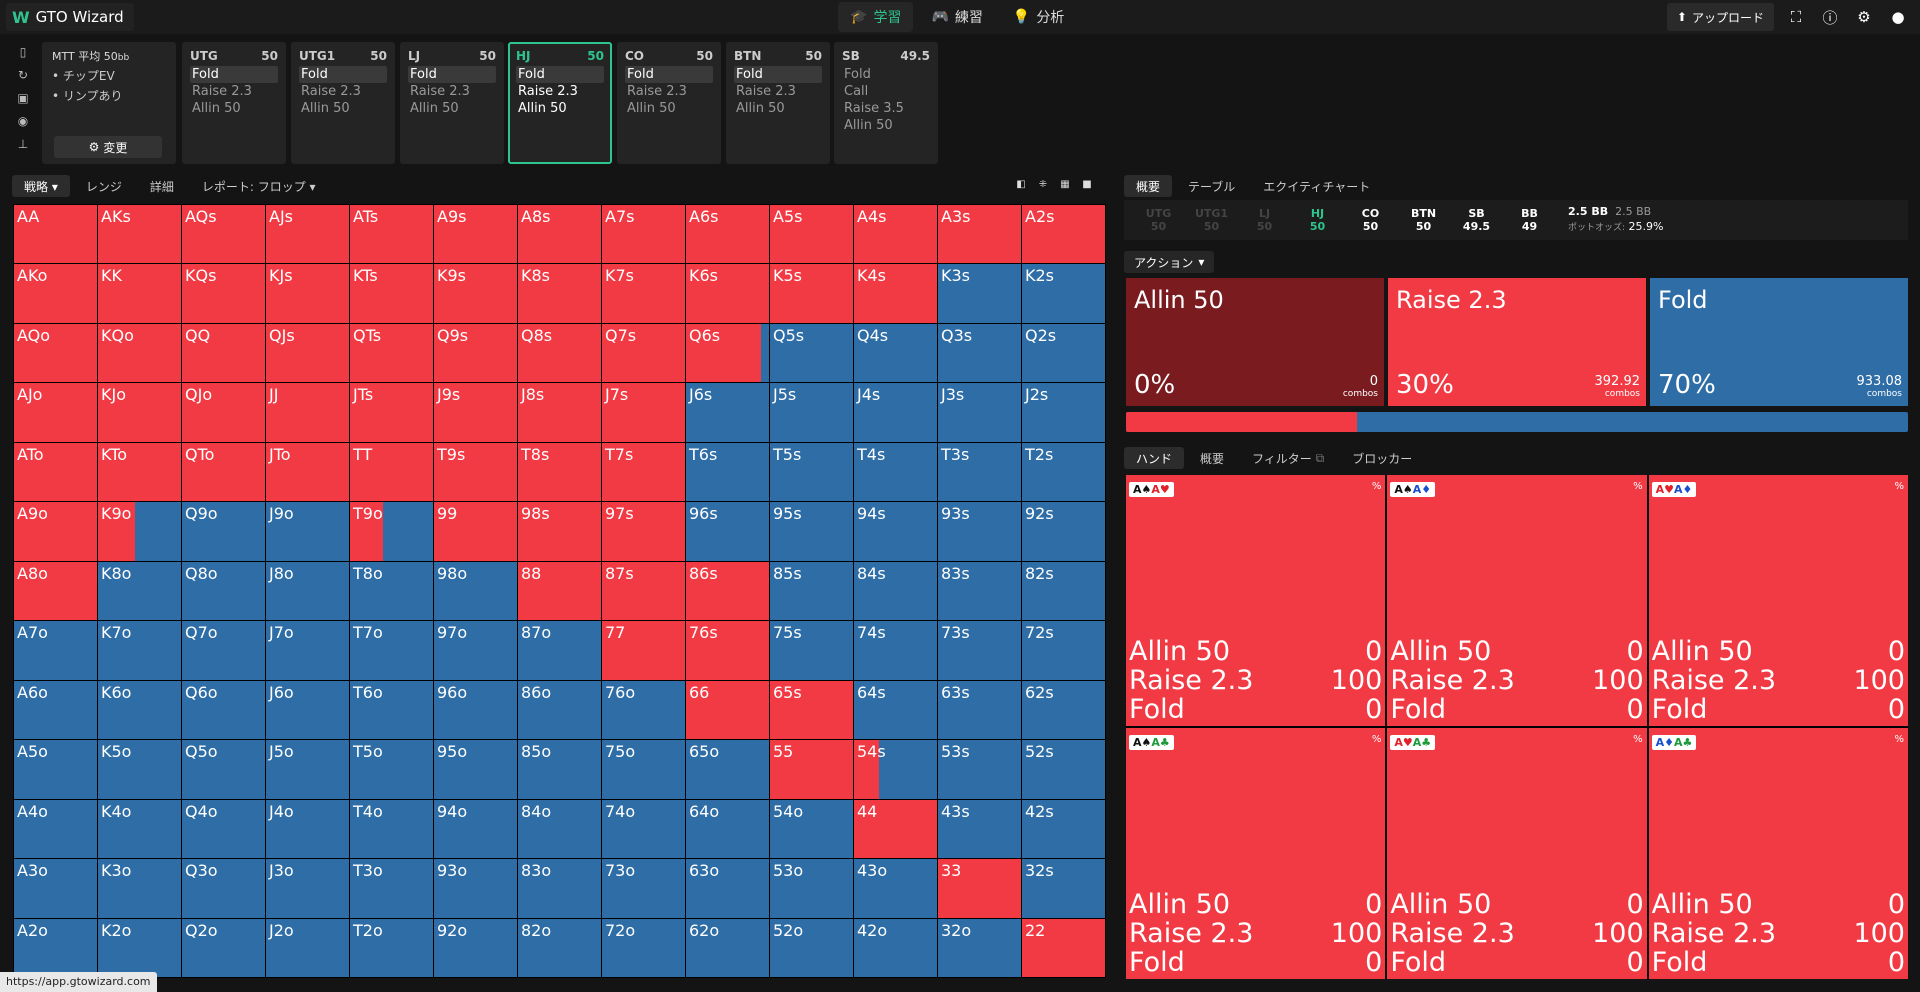 The height and width of the screenshot is (992, 1920). Describe the element at coordinates (139, 293) in the screenshot. I see `hand-cell: KK` at that location.